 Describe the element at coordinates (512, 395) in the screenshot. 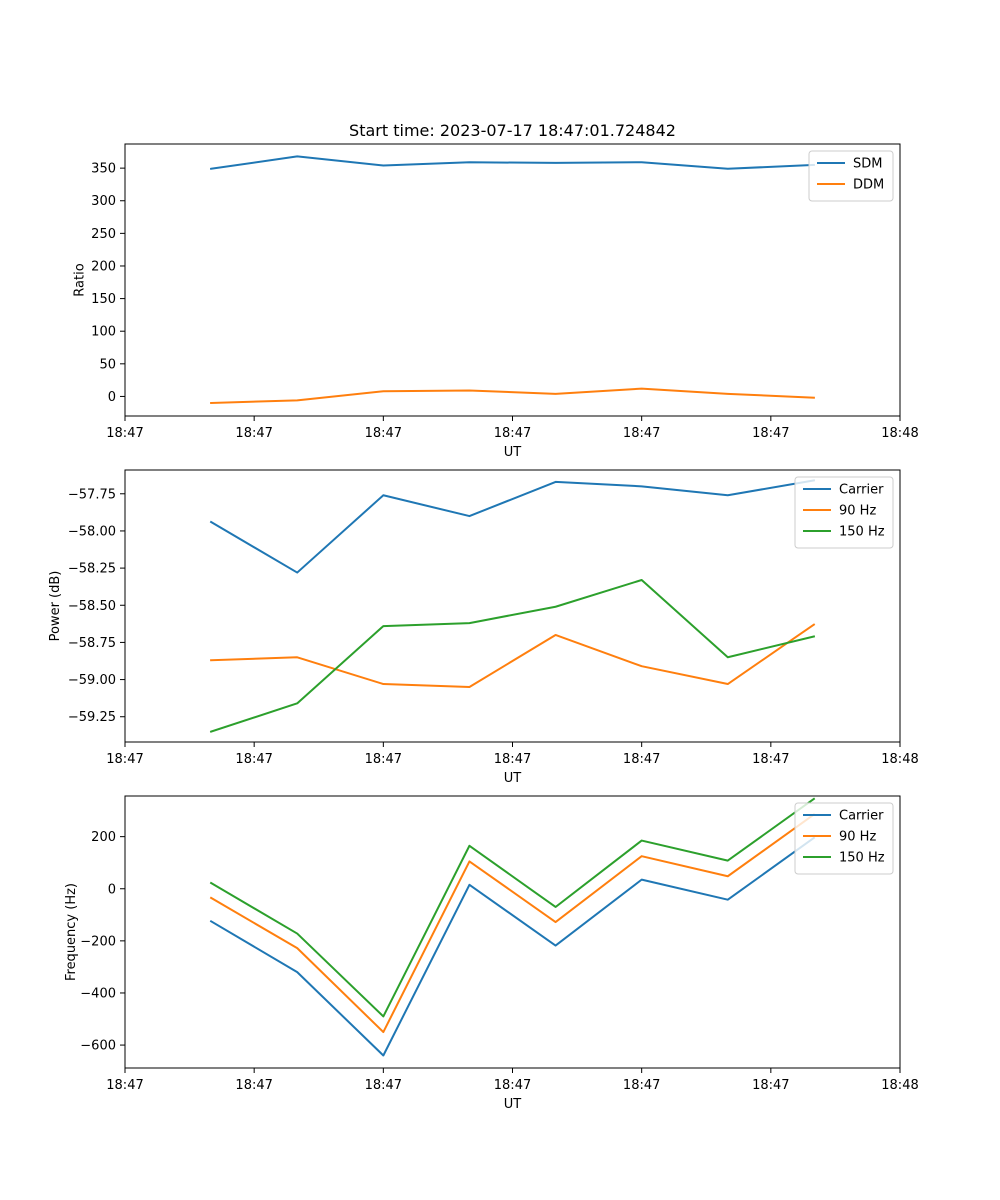

I see `series-line-ddm` at that location.